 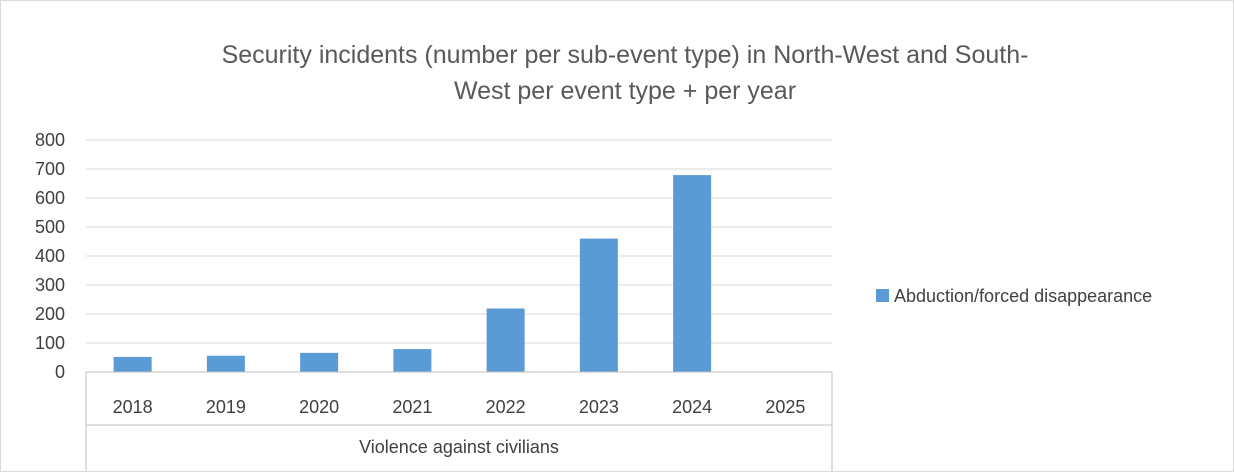 What do you see at coordinates (132, 364) in the screenshot?
I see `bar-2018` at bounding box center [132, 364].